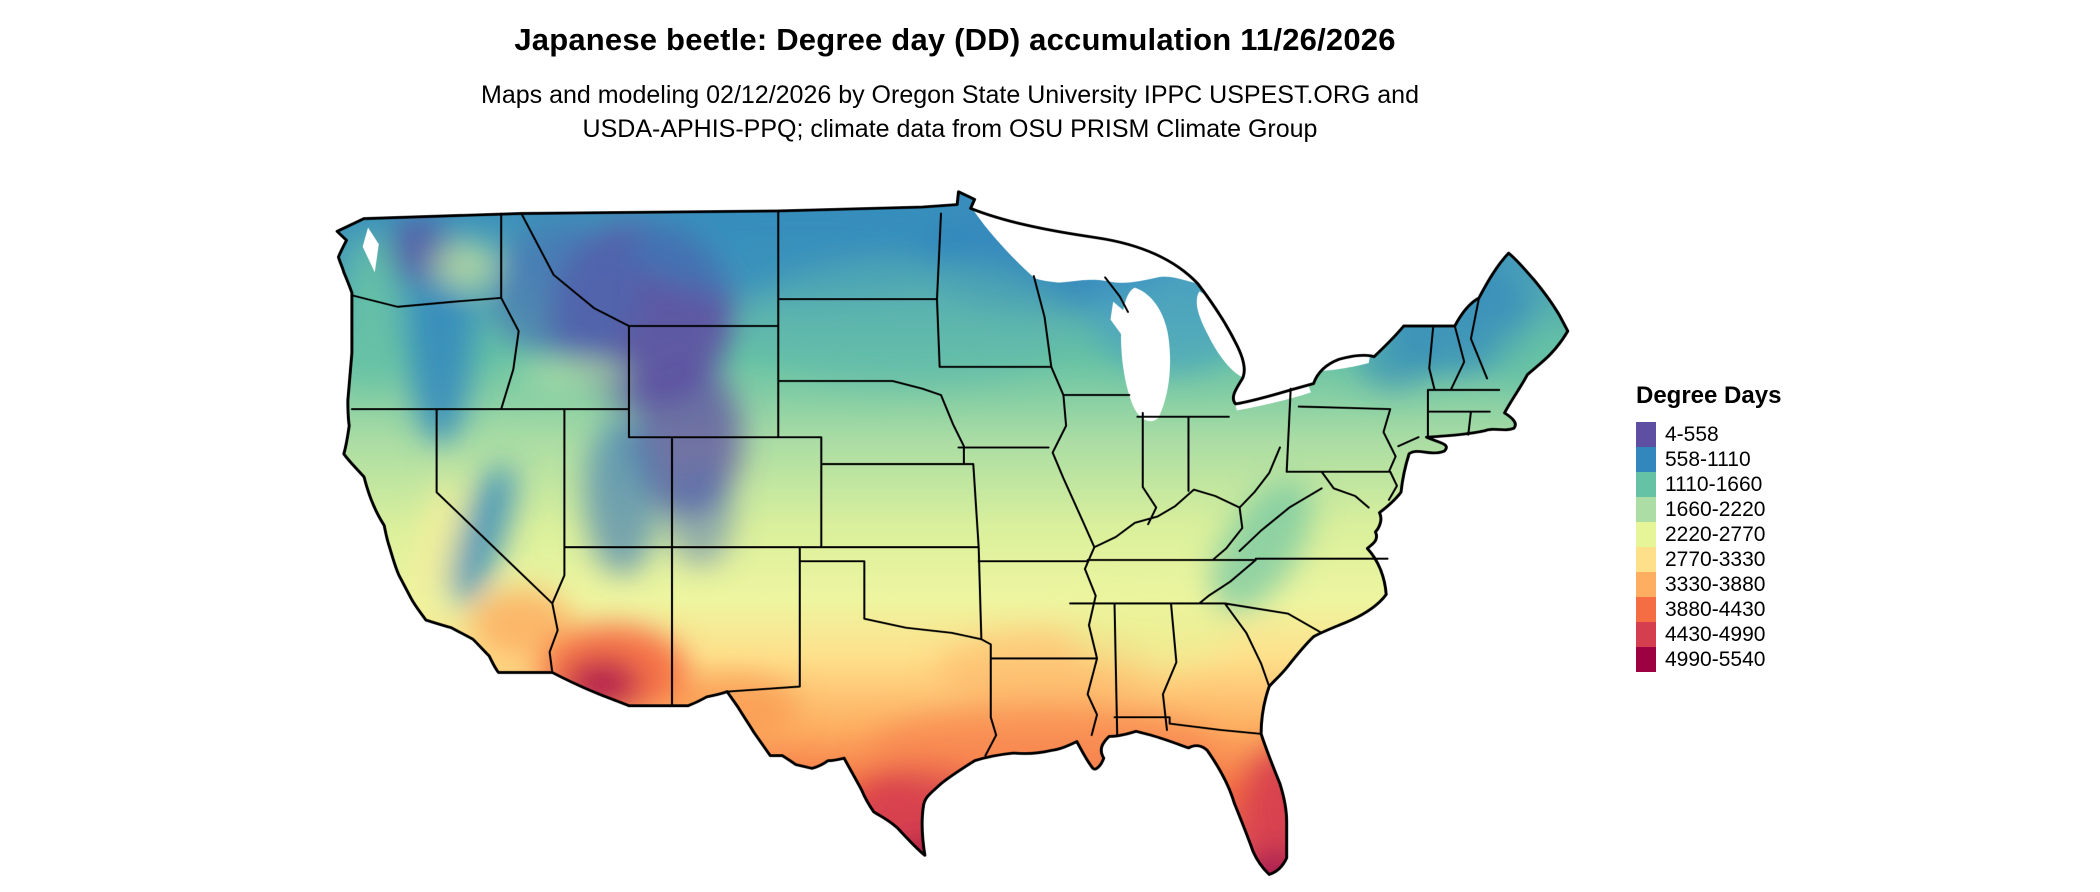 The width and height of the screenshot is (2100, 892). I want to click on legend-item: 558-1110, so click(1708, 459).